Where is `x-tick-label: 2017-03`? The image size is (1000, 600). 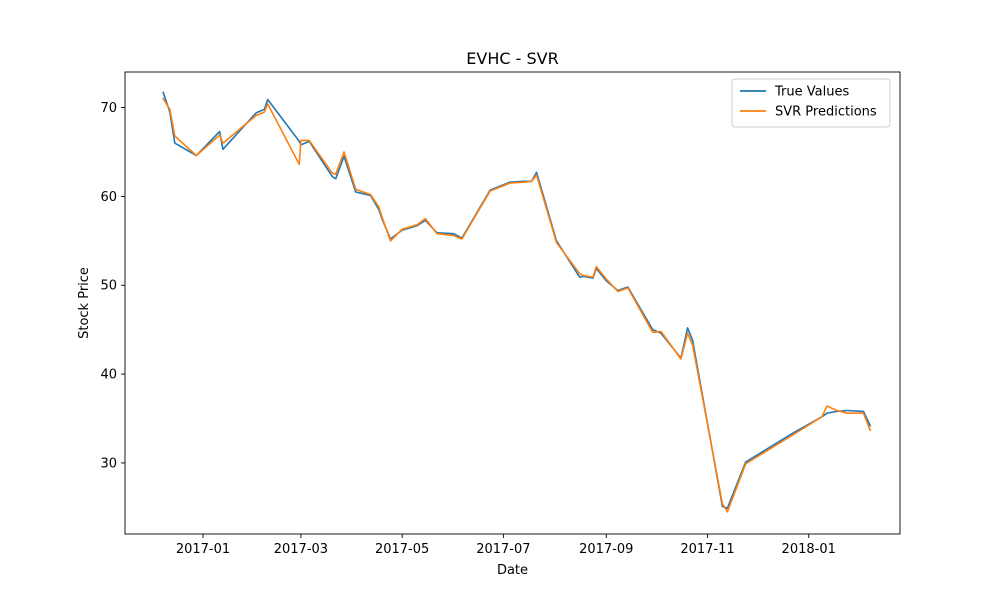
x-tick-label: 2017-03 is located at coordinates (301, 549).